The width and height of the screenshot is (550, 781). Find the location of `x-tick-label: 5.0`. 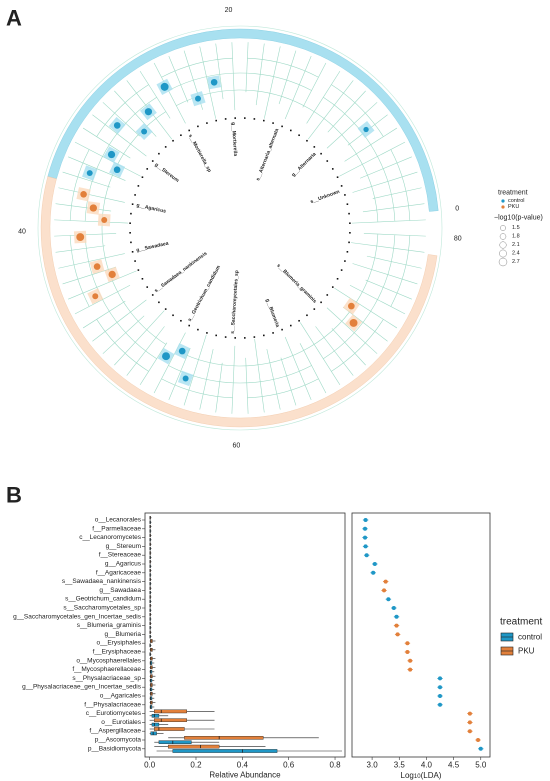

x-tick-label: 5.0 is located at coordinates (481, 765).